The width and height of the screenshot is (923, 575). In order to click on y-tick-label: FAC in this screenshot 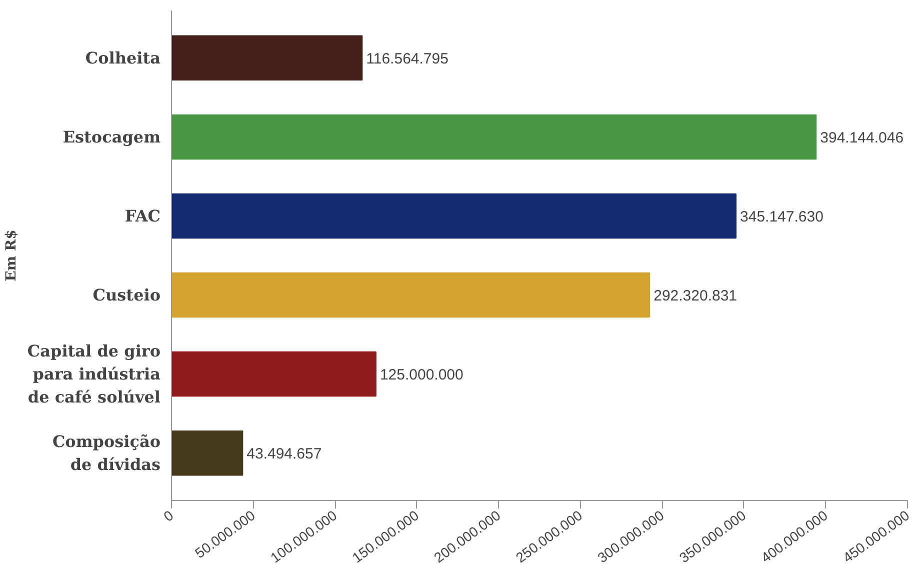, I will do `click(142, 216)`.